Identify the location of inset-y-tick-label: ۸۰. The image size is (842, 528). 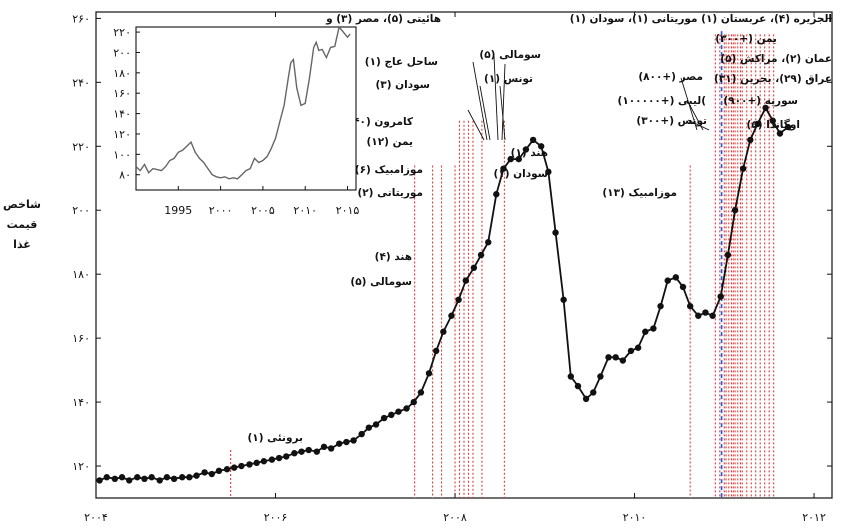
(125, 175).